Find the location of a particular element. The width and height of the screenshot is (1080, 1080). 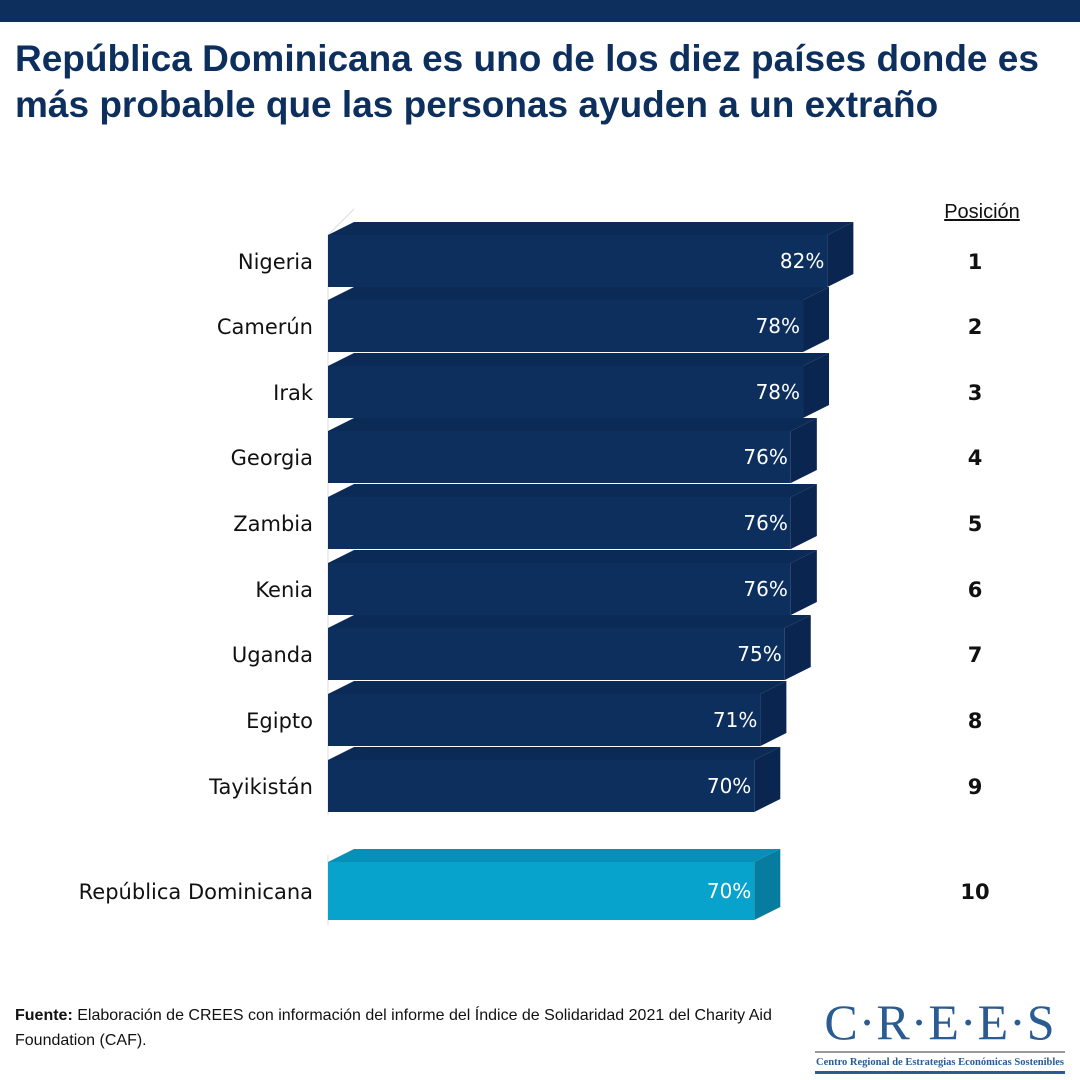

category-label: Uganda is located at coordinates (272, 655).